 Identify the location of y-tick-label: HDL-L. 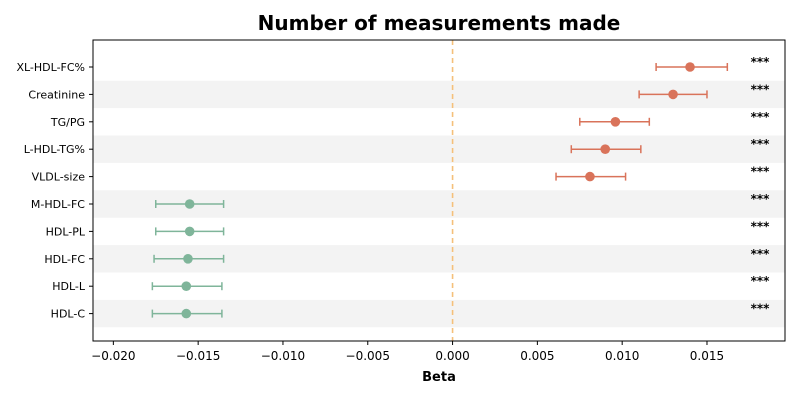
(69, 286).